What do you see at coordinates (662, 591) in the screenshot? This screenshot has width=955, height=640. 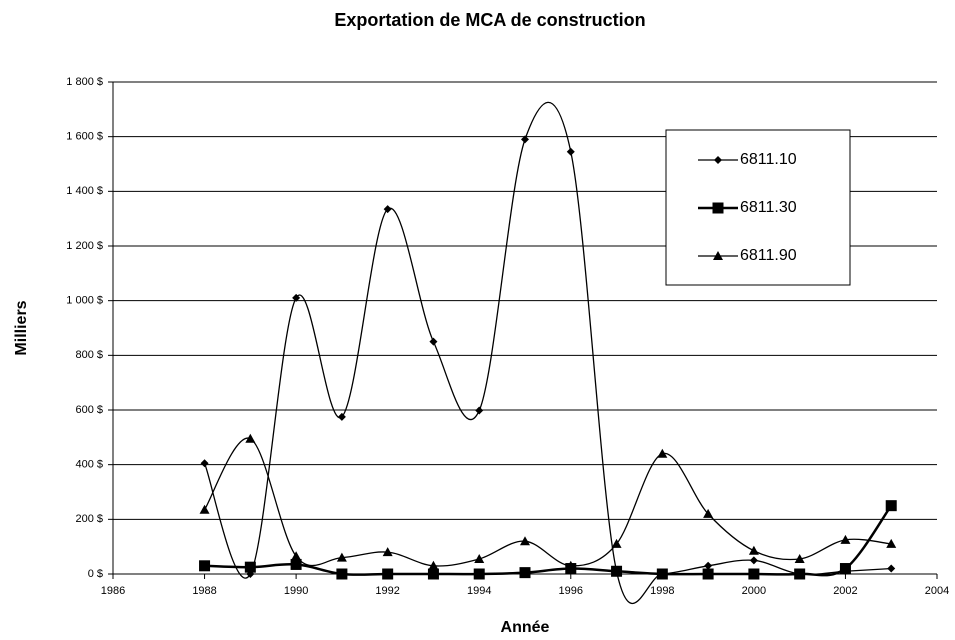 I see `x-tick-label: 1998` at bounding box center [662, 591].